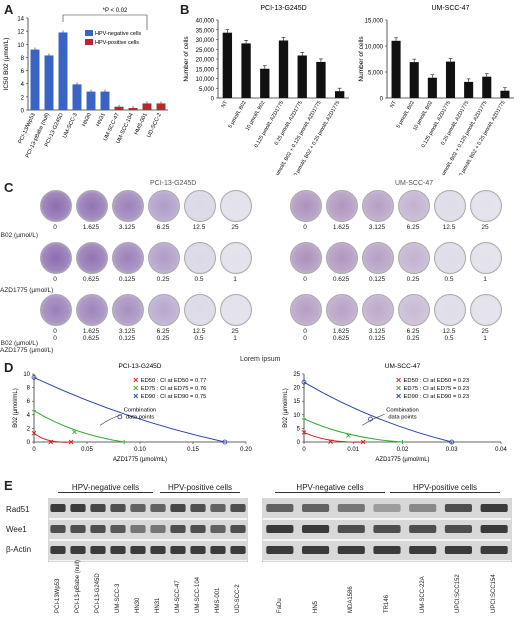  I want to click on blot-lane-label: FaDu, so click(279, 605).